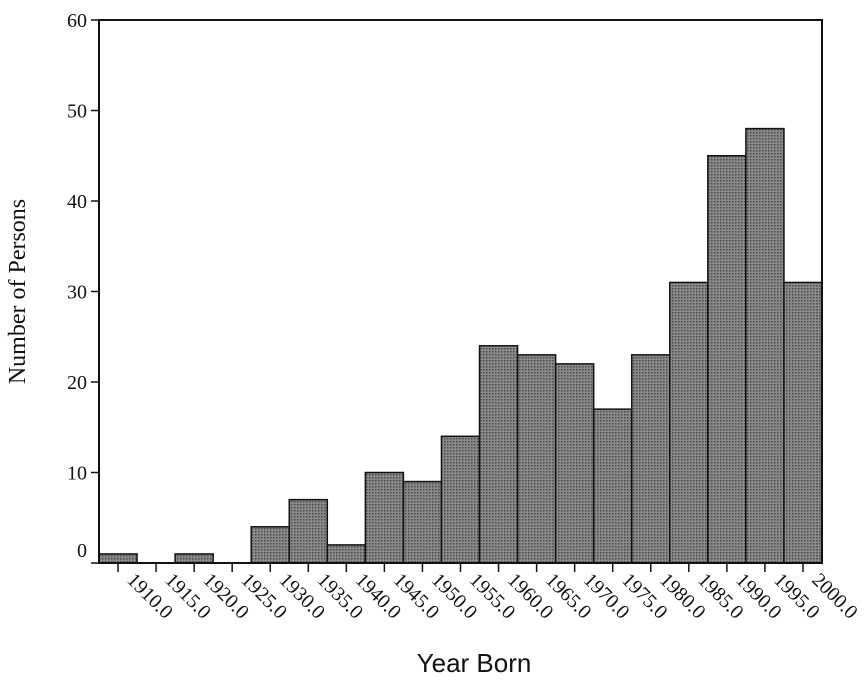 The width and height of the screenshot is (867, 681). What do you see at coordinates (77, 293) in the screenshot?
I see `y-tick-label: 30` at bounding box center [77, 293].